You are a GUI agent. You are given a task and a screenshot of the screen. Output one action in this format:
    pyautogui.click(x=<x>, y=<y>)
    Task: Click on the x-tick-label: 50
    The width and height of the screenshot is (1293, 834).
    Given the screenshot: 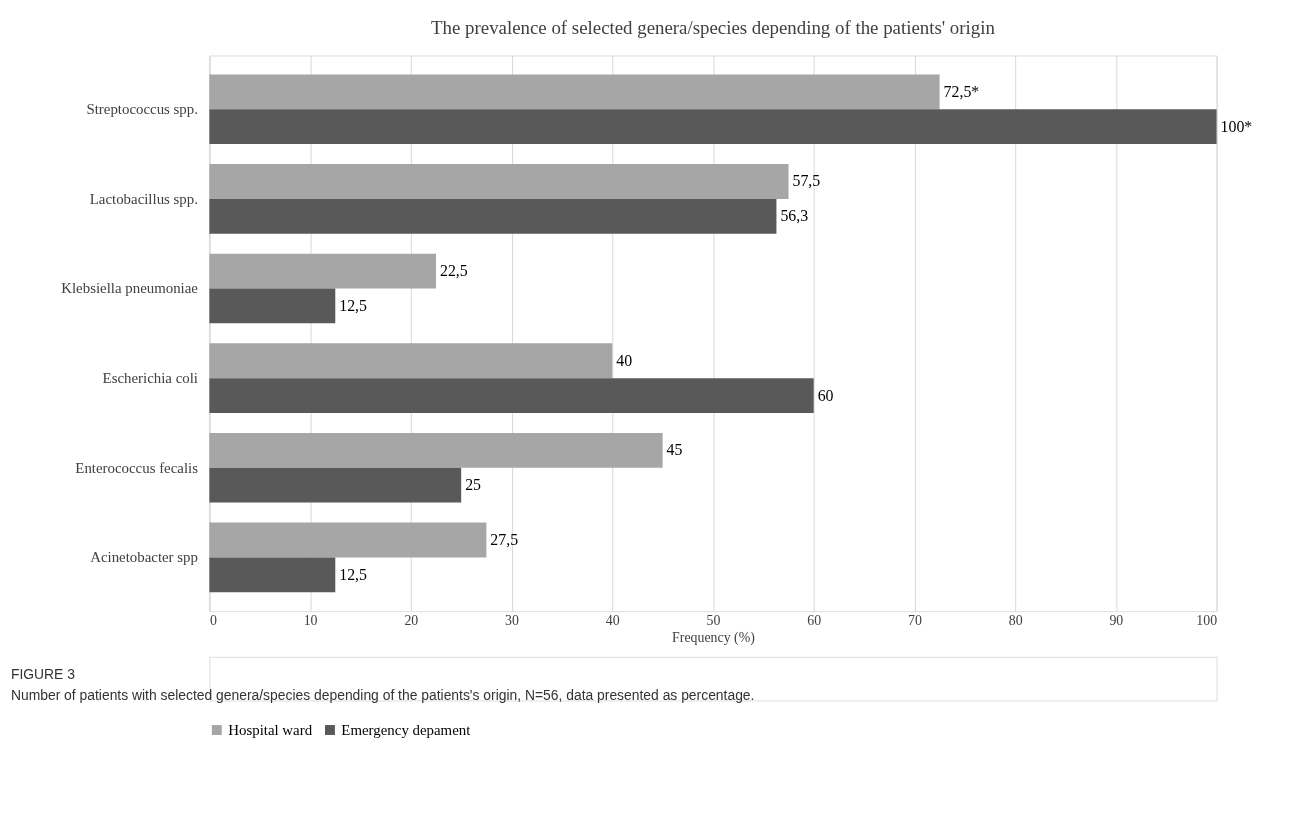 What is the action you would take?
    pyautogui.click(x=713, y=620)
    